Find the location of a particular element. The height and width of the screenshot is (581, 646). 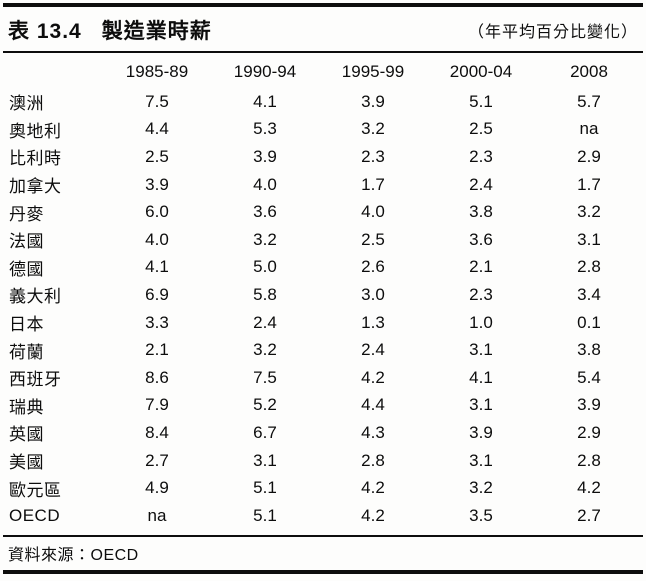

country-cell: 西班牙 is located at coordinates (35, 380).